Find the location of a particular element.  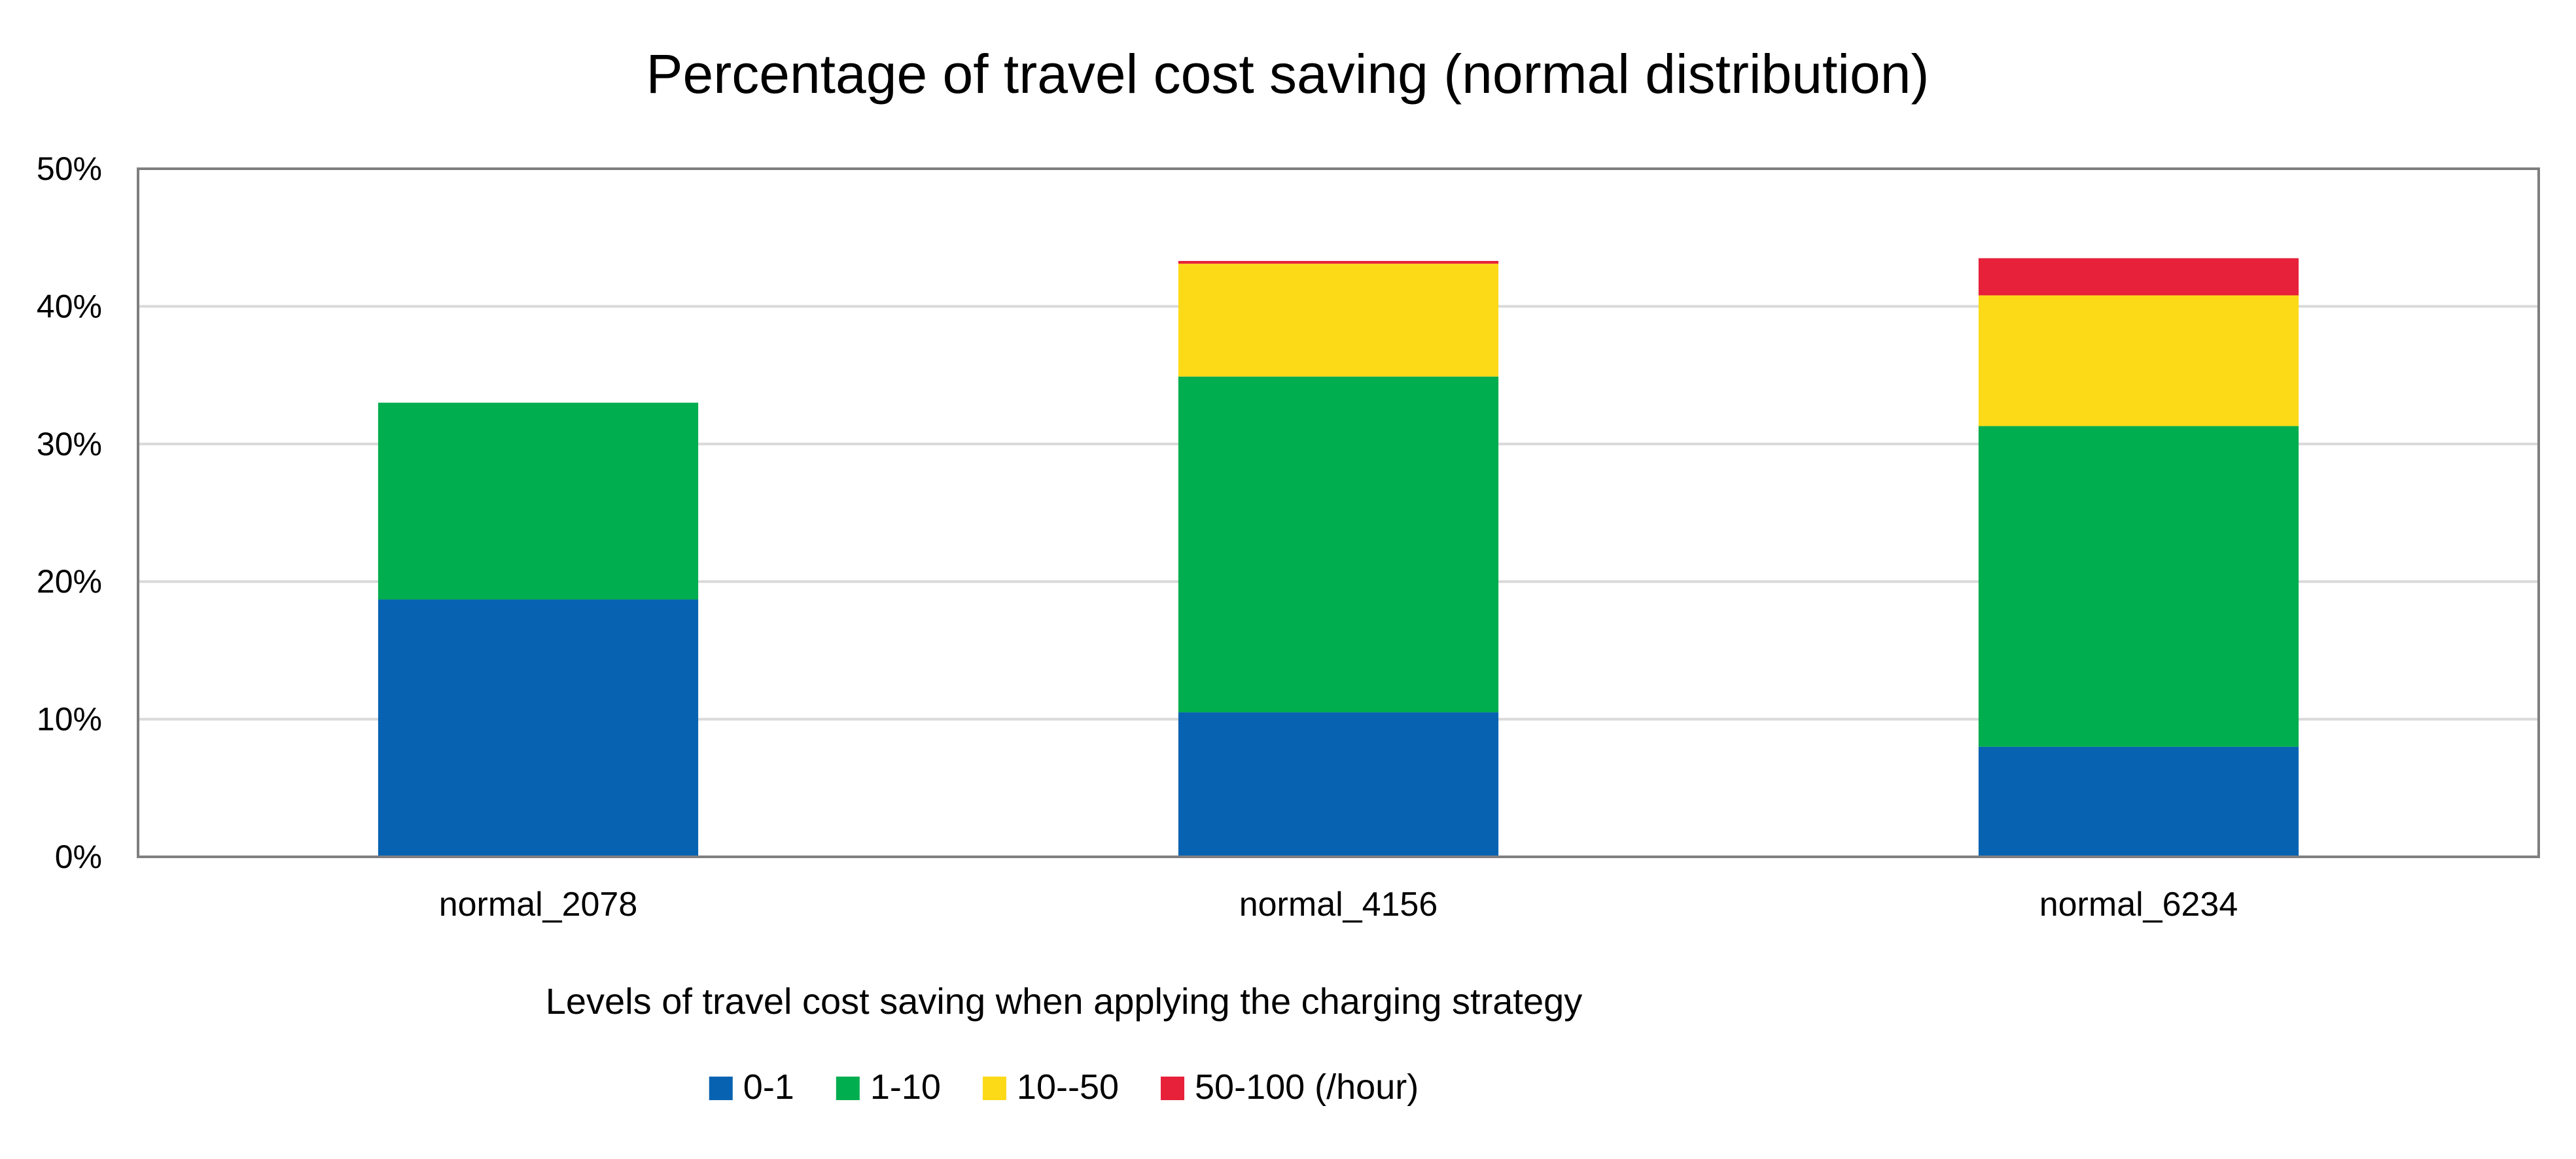

y-tick-label: 30% is located at coordinates (69, 444).